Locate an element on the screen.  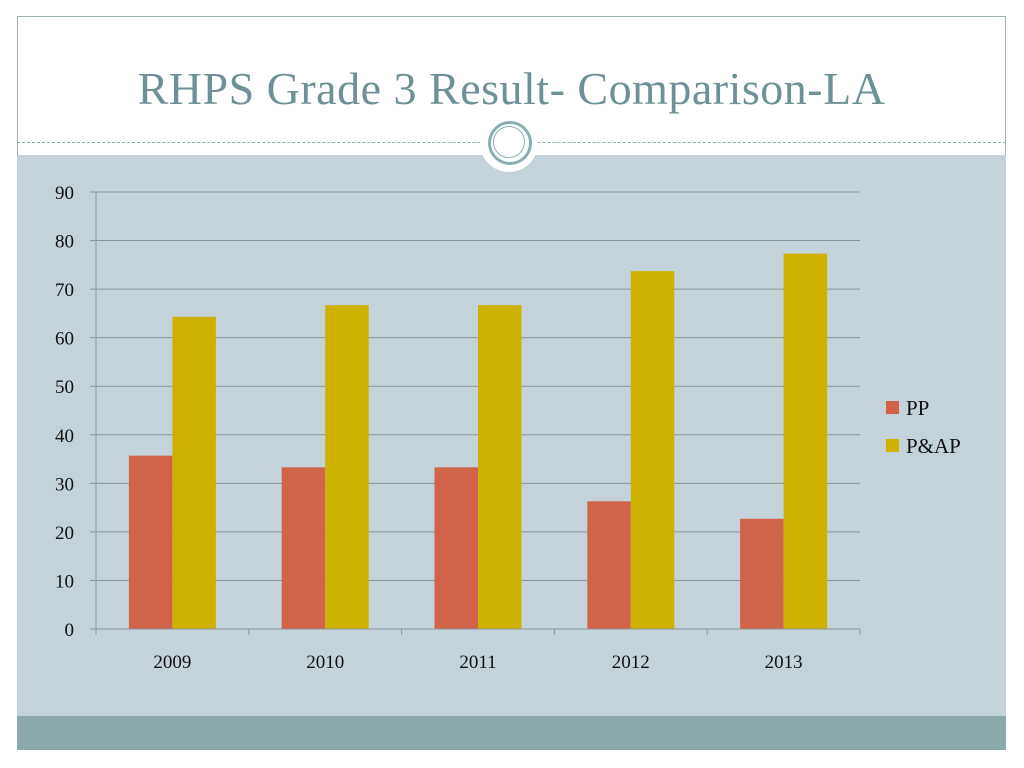
y-tick-label: 30 is located at coordinates (64, 484).